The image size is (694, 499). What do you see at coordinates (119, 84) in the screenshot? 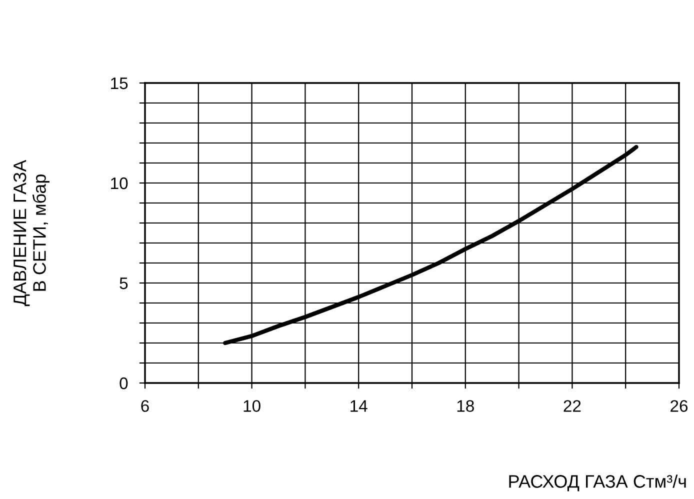
I see `y-tick-label: 15` at bounding box center [119, 84].